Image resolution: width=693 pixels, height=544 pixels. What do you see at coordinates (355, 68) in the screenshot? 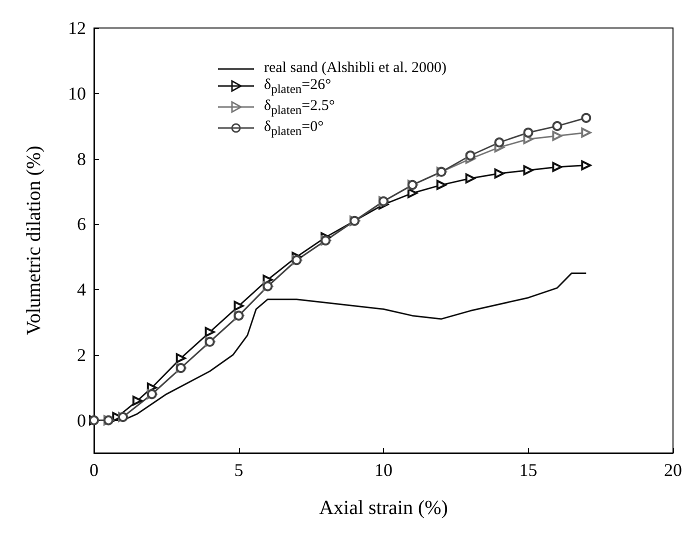
I see `legend-label: real sand (Alshibli et al. 2000)` at bounding box center [355, 68].